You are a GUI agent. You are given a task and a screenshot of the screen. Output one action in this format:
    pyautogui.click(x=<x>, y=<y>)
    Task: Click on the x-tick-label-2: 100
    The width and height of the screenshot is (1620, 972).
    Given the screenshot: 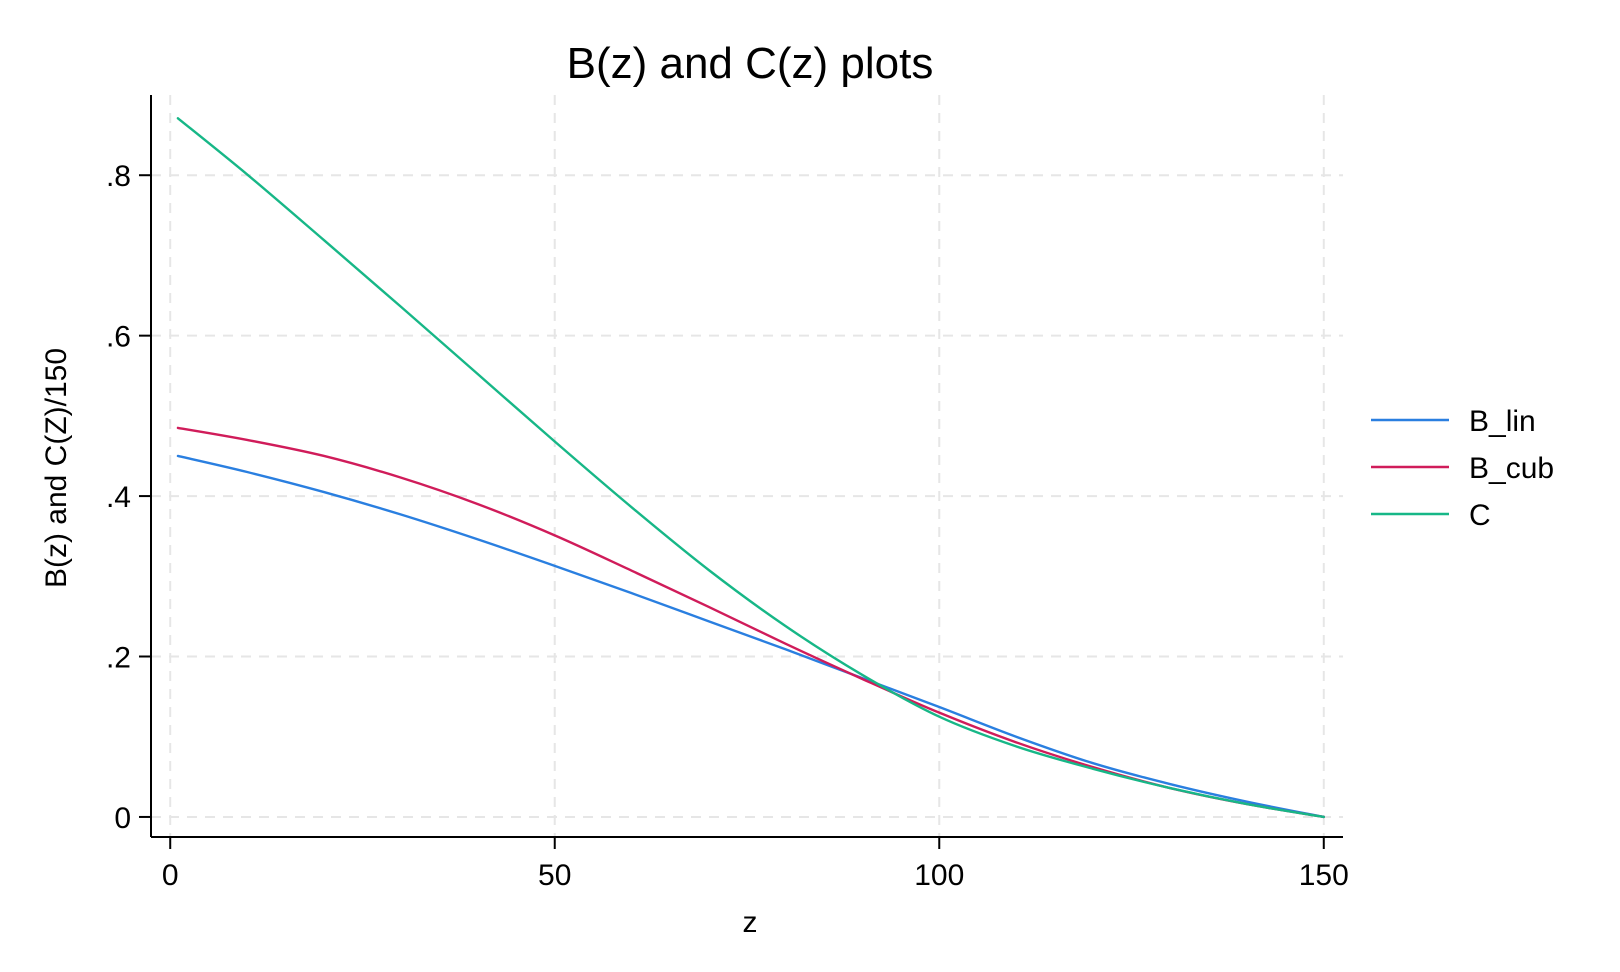 What is the action you would take?
    pyautogui.click(x=939, y=875)
    